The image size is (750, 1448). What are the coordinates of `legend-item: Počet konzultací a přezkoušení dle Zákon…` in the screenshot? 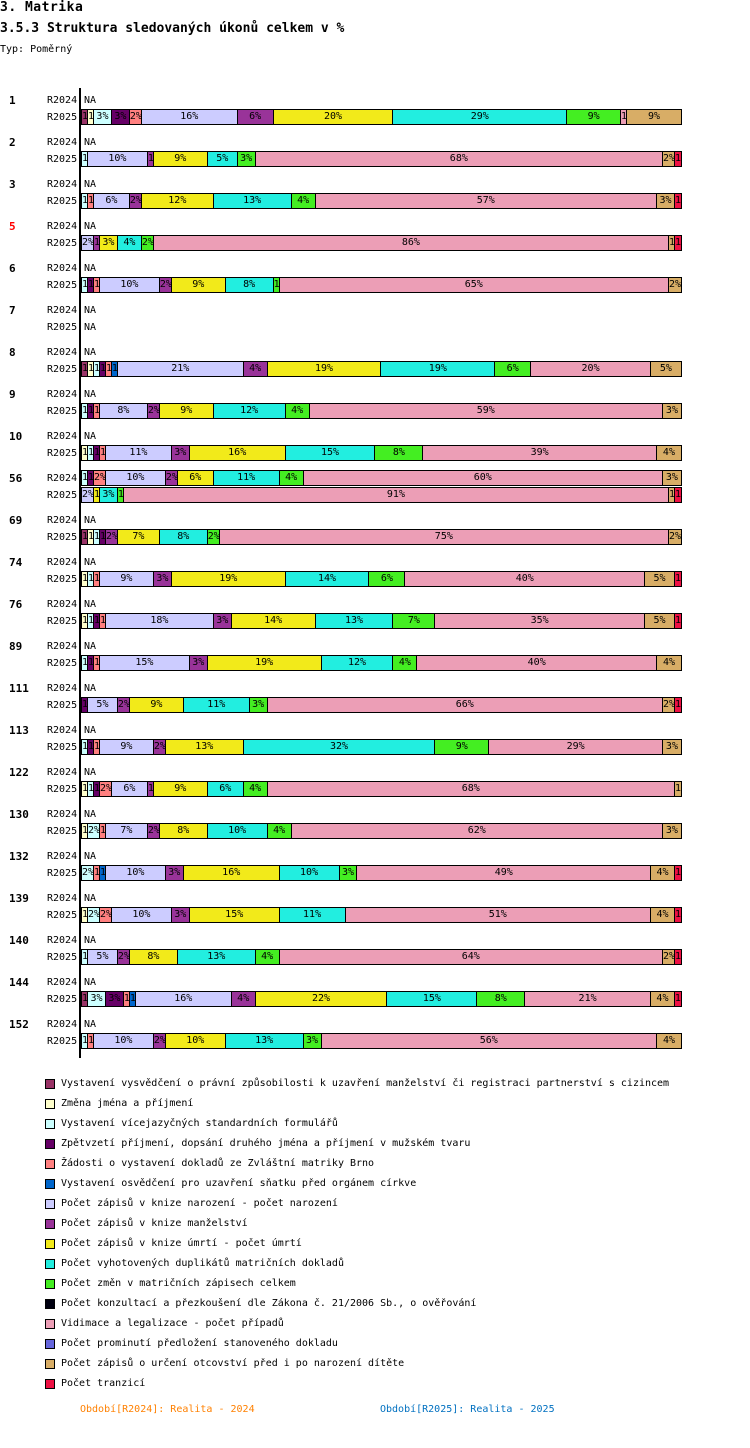 It's located at (260, 1303).